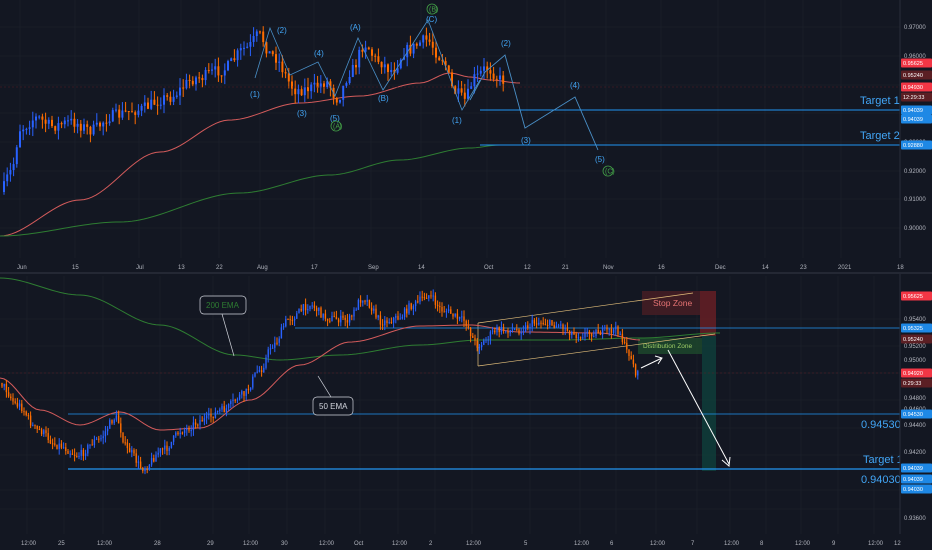  Describe the element at coordinates (916, 129) in the screenshot. I see `top-price-axis` at that location.